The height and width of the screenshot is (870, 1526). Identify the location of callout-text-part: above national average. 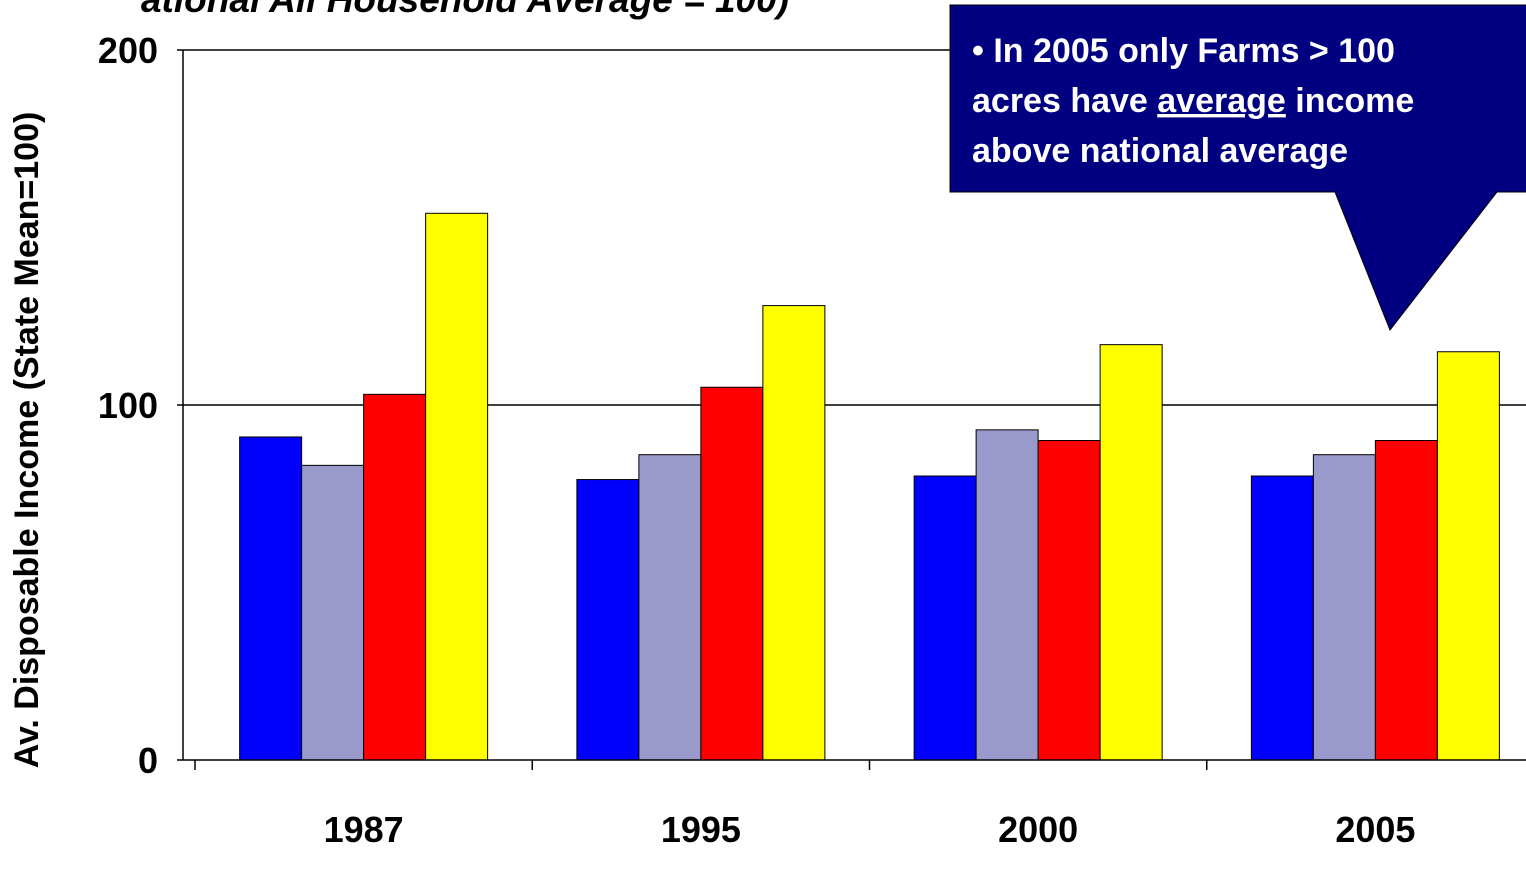
(1160, 151).